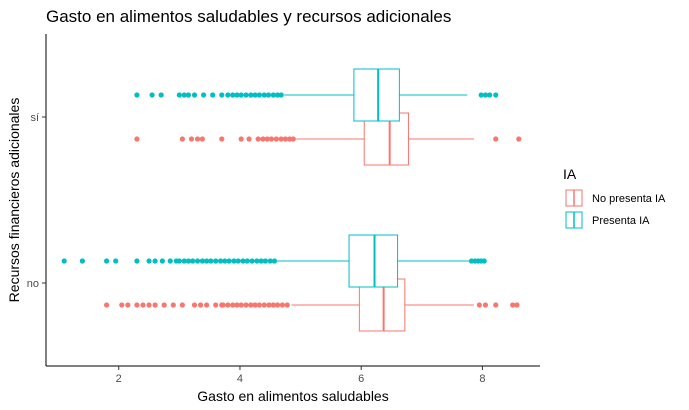 The image size is (689, 410). Describe the element at coordinates (615, 209) in the screenshot. I see `legend-entries: No presenta IA Presenta IA` at that location.